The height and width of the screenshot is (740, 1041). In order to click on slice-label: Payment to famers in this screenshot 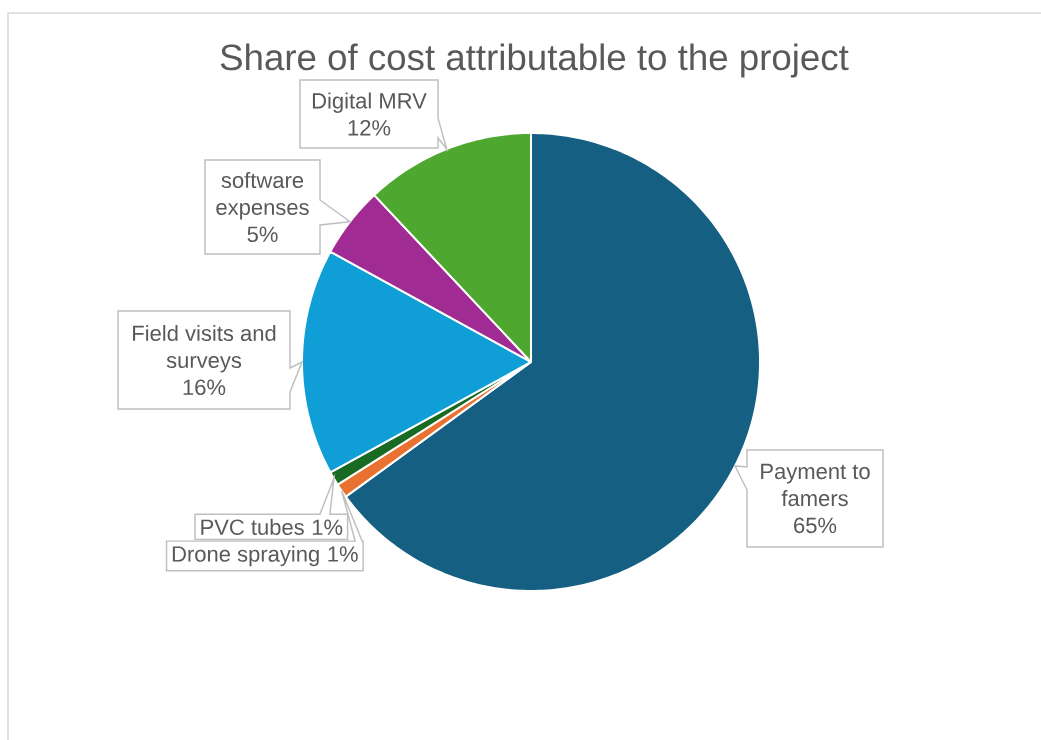, I will do `click(815, 485)`.